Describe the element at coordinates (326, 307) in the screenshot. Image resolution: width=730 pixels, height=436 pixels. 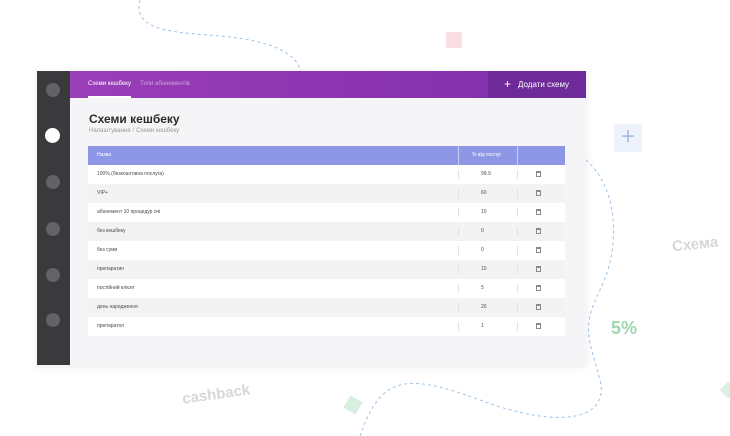
I see `table-row: день народження 20` at that location.